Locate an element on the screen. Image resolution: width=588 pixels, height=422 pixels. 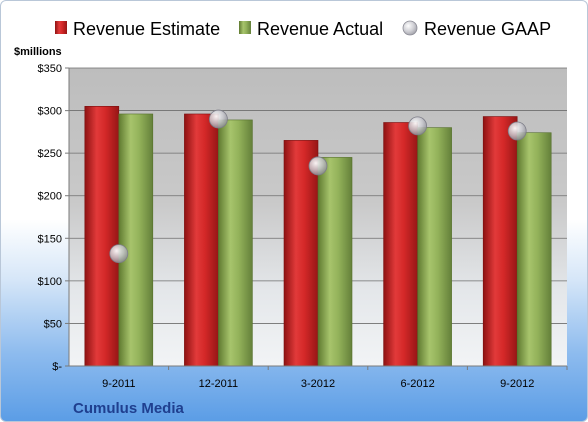
legend-label-gaap: Revenue GAAP is located at coordinates (487, 29).